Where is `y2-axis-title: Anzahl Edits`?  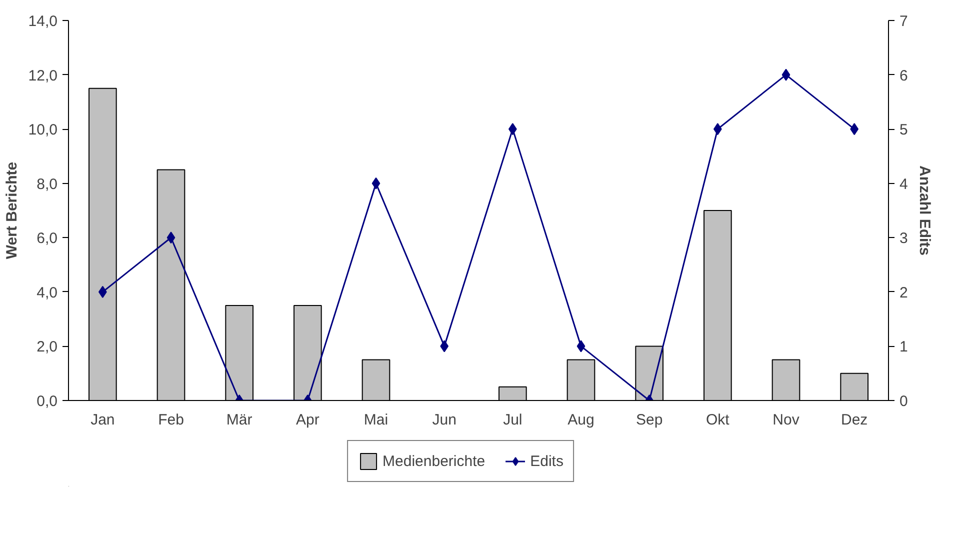 y2-axis-title: Anzahl Edits is located at coordinates (924, 210).